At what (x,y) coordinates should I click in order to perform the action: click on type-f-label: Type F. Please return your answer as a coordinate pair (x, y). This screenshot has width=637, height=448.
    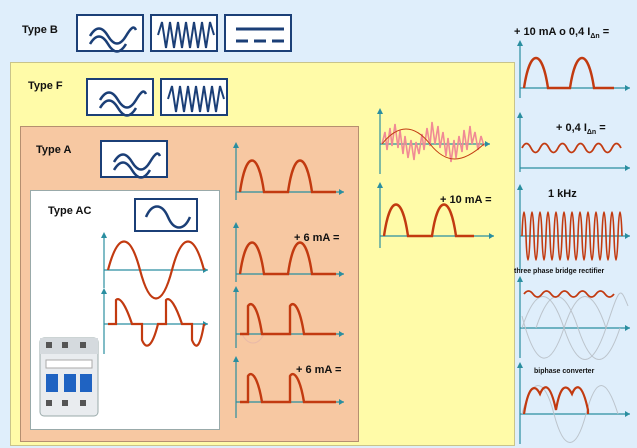
    Looking at the image, I should click on (45, 86).